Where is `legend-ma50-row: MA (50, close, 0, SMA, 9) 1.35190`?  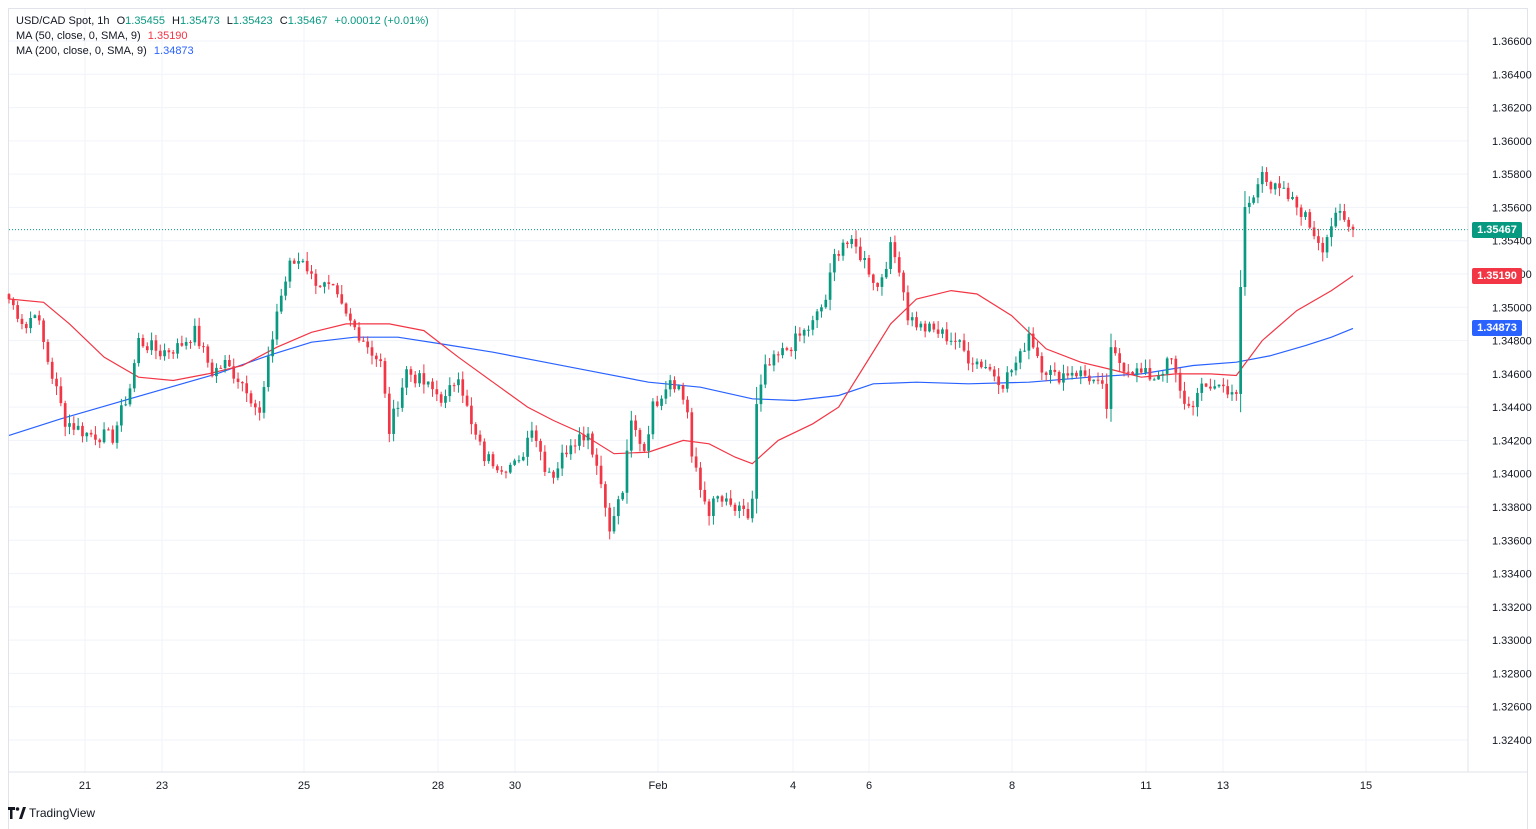
legend-ma50-row: MA (50, close, 0, SMA, 9) 1.35190 is located at coordinates (224, 36).